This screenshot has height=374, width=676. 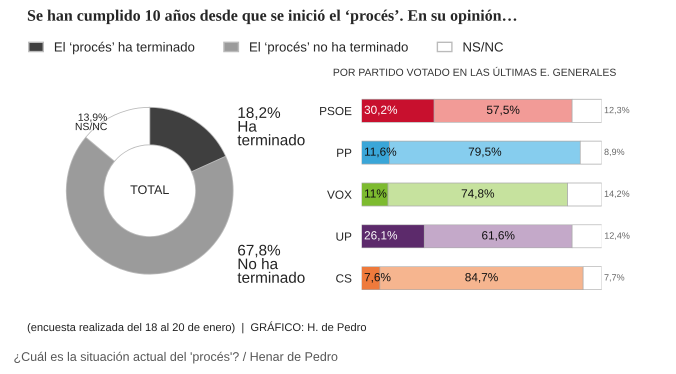 I want to click on data-label: 74,8%, so click(x=478, y=194).